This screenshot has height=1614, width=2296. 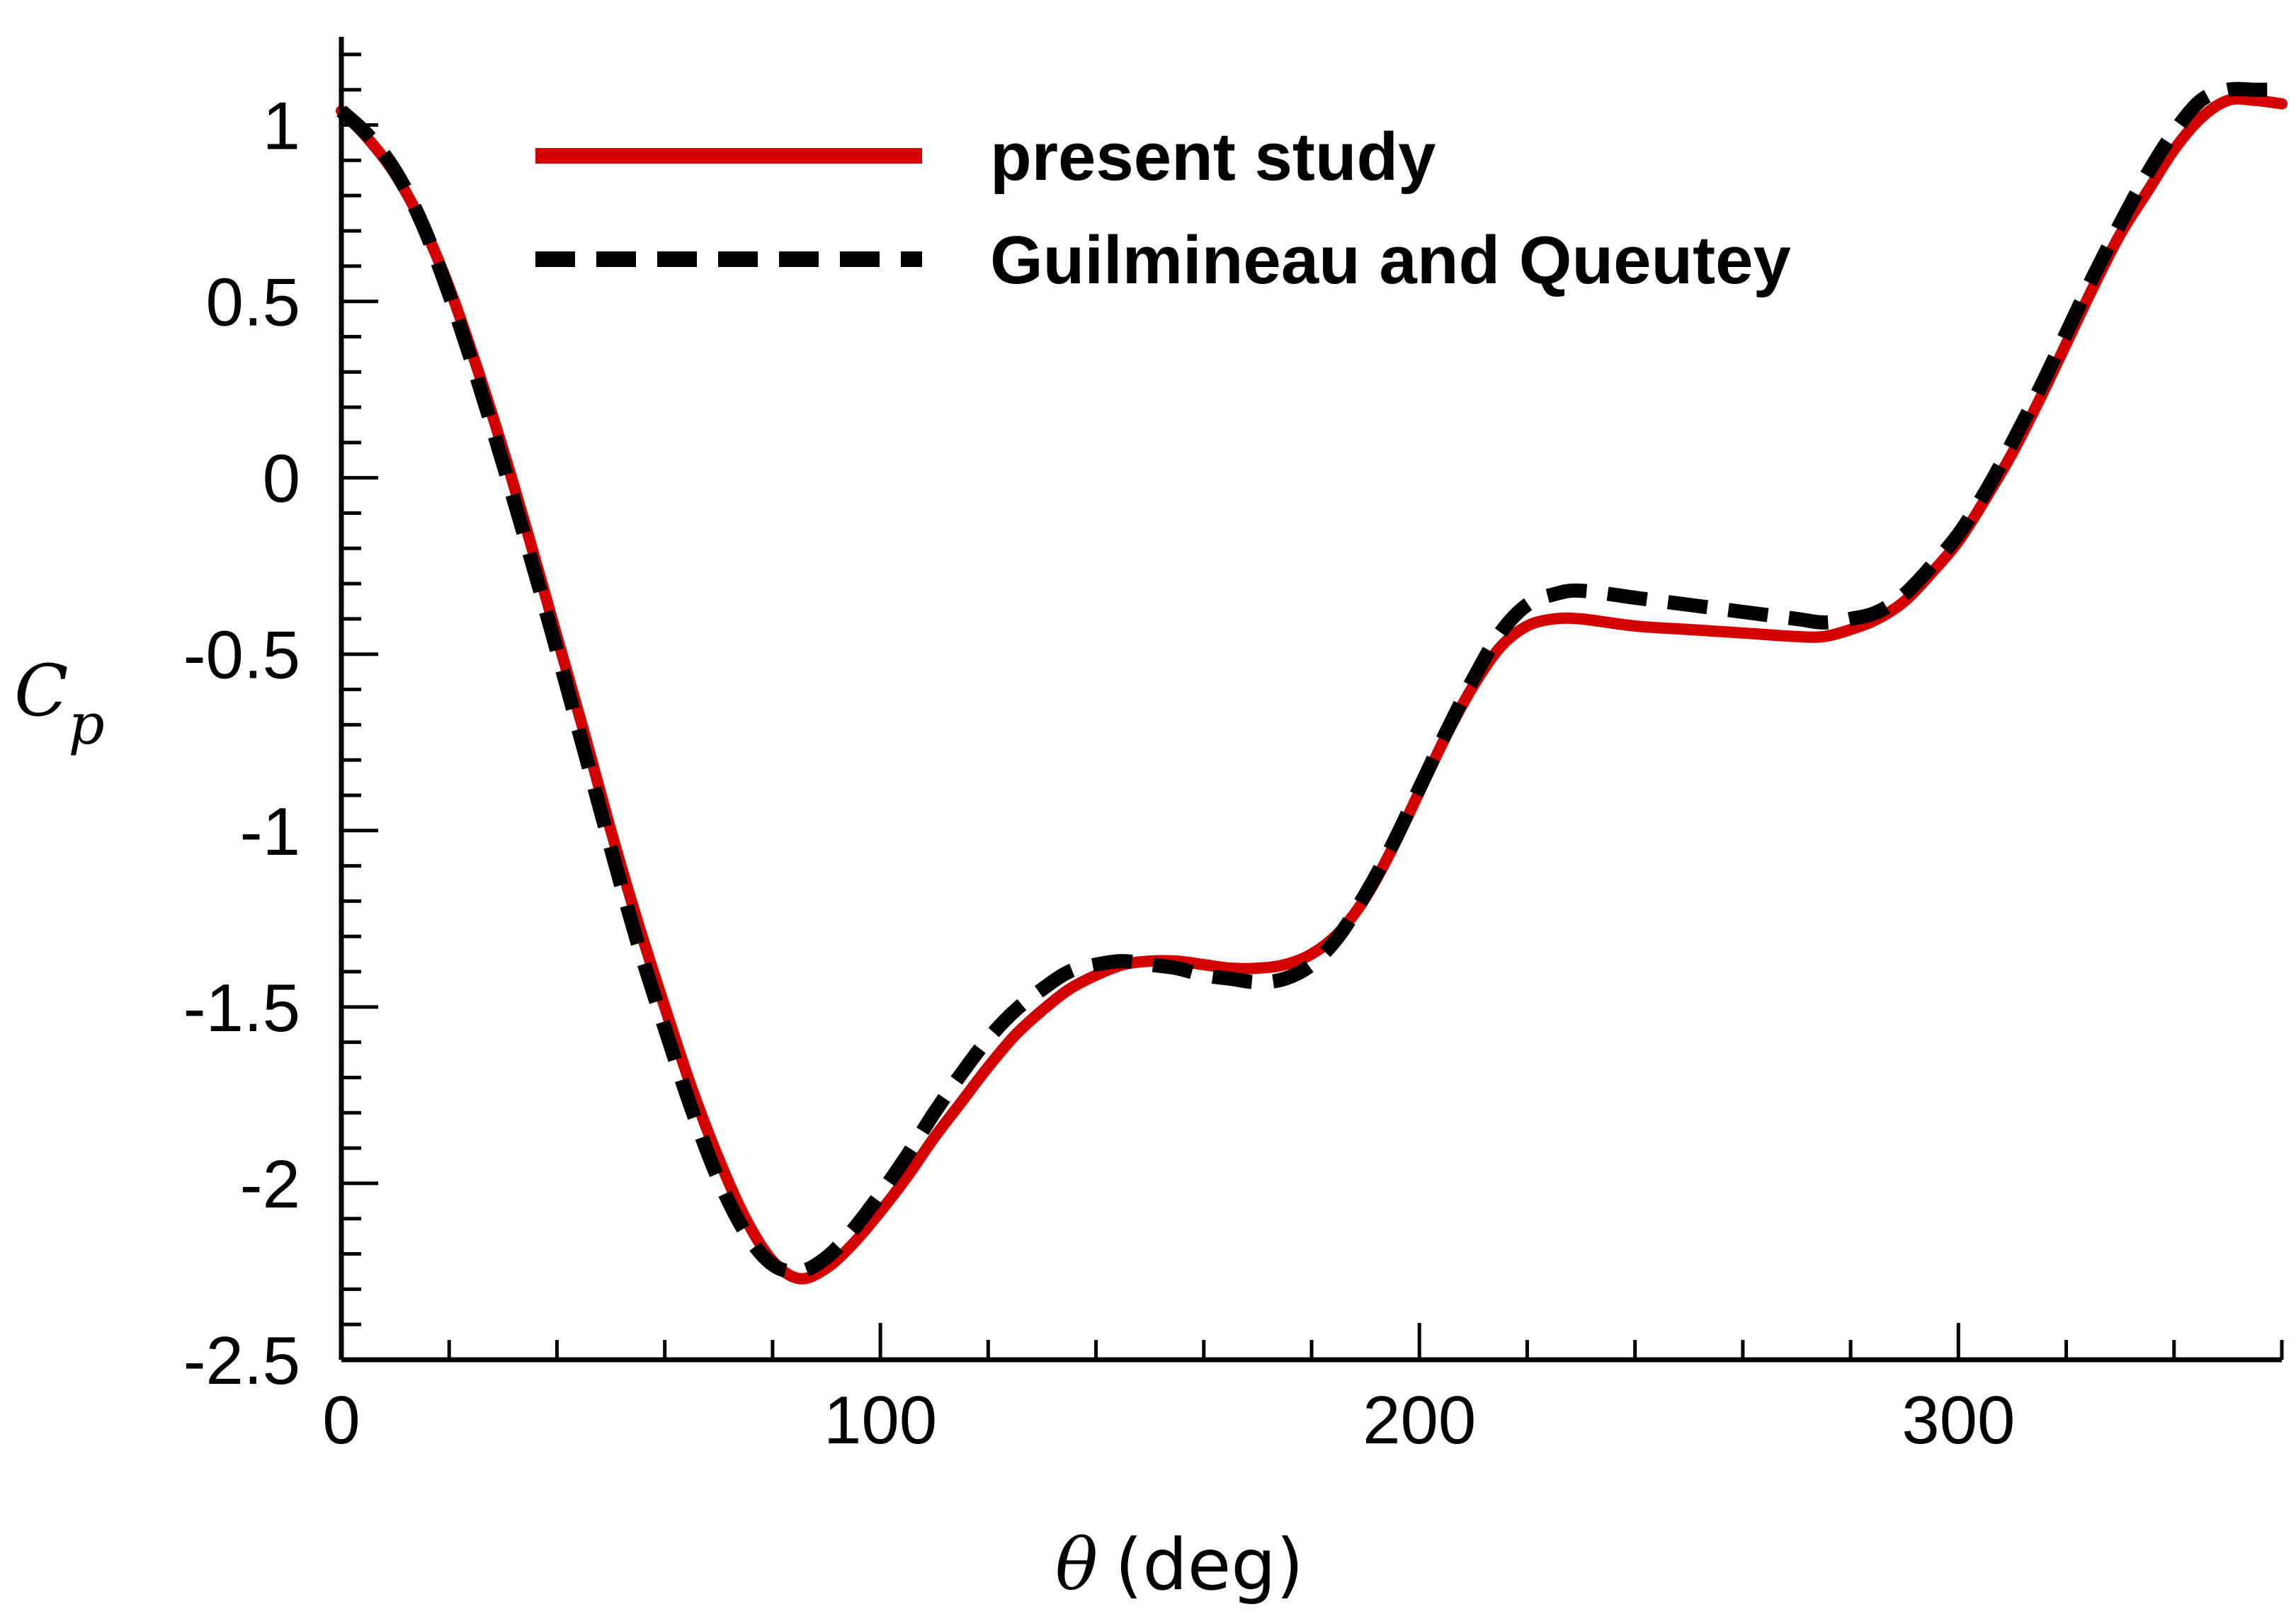 What do you see at coordinates (1163, 208) in the screenshot?
I see `legend: present study Guilmineau and Queutey` at bounding box center [1163, 208].